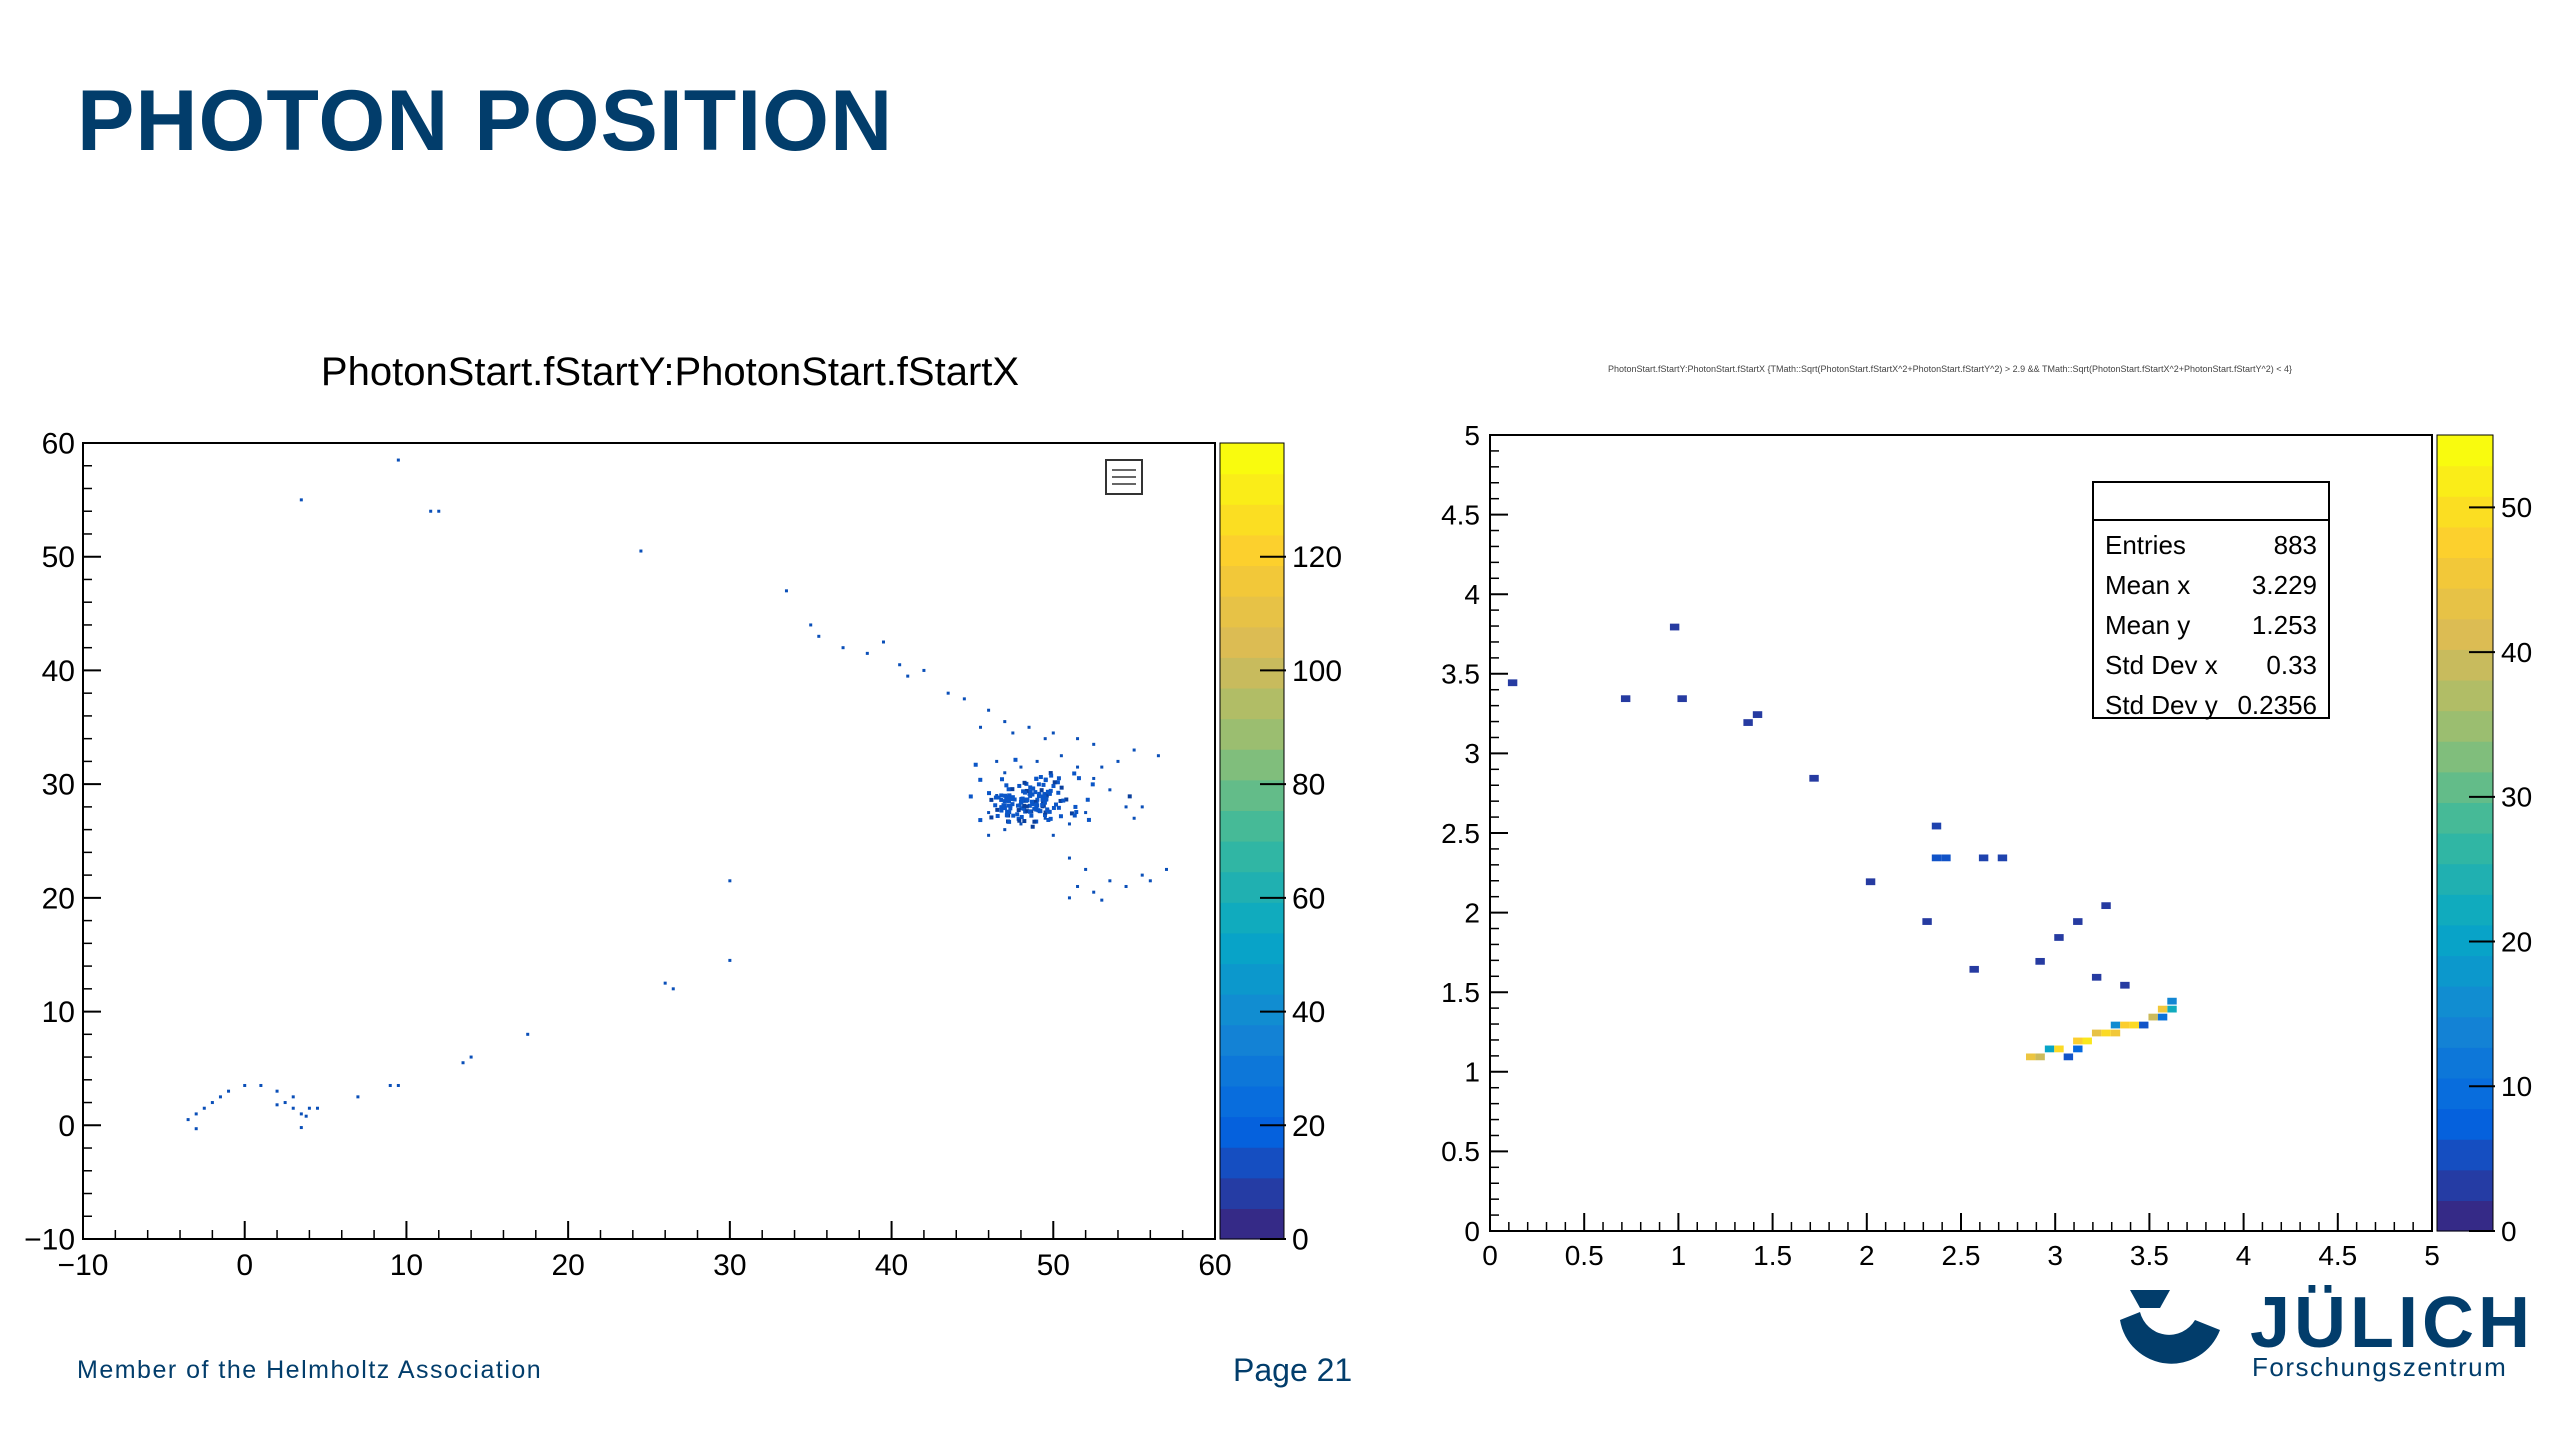 The height and width of the screenshot is (1440, 2560). What do you see at coordinates (83, 1265) in the screenshot?
I see `left-x-tick-label: −10` at bounding box center [83, 1265].